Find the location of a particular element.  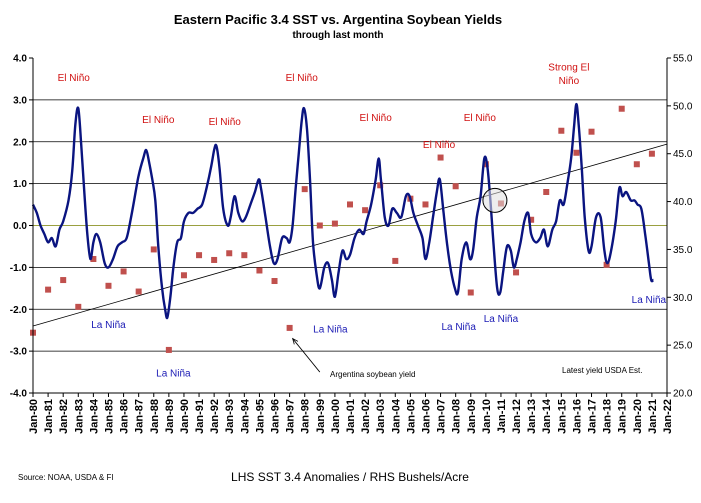

right-tick-label: 45.0 is located at coordinates (683, 154).